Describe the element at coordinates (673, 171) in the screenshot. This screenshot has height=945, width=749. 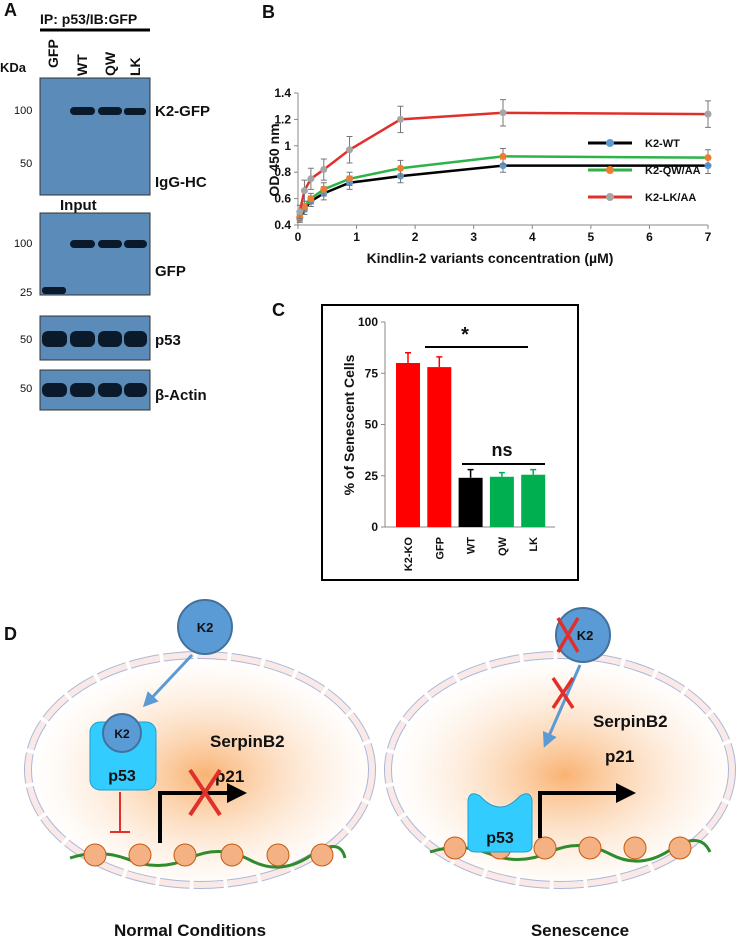
I see `legend-label: K2-QW/AA` at that location.